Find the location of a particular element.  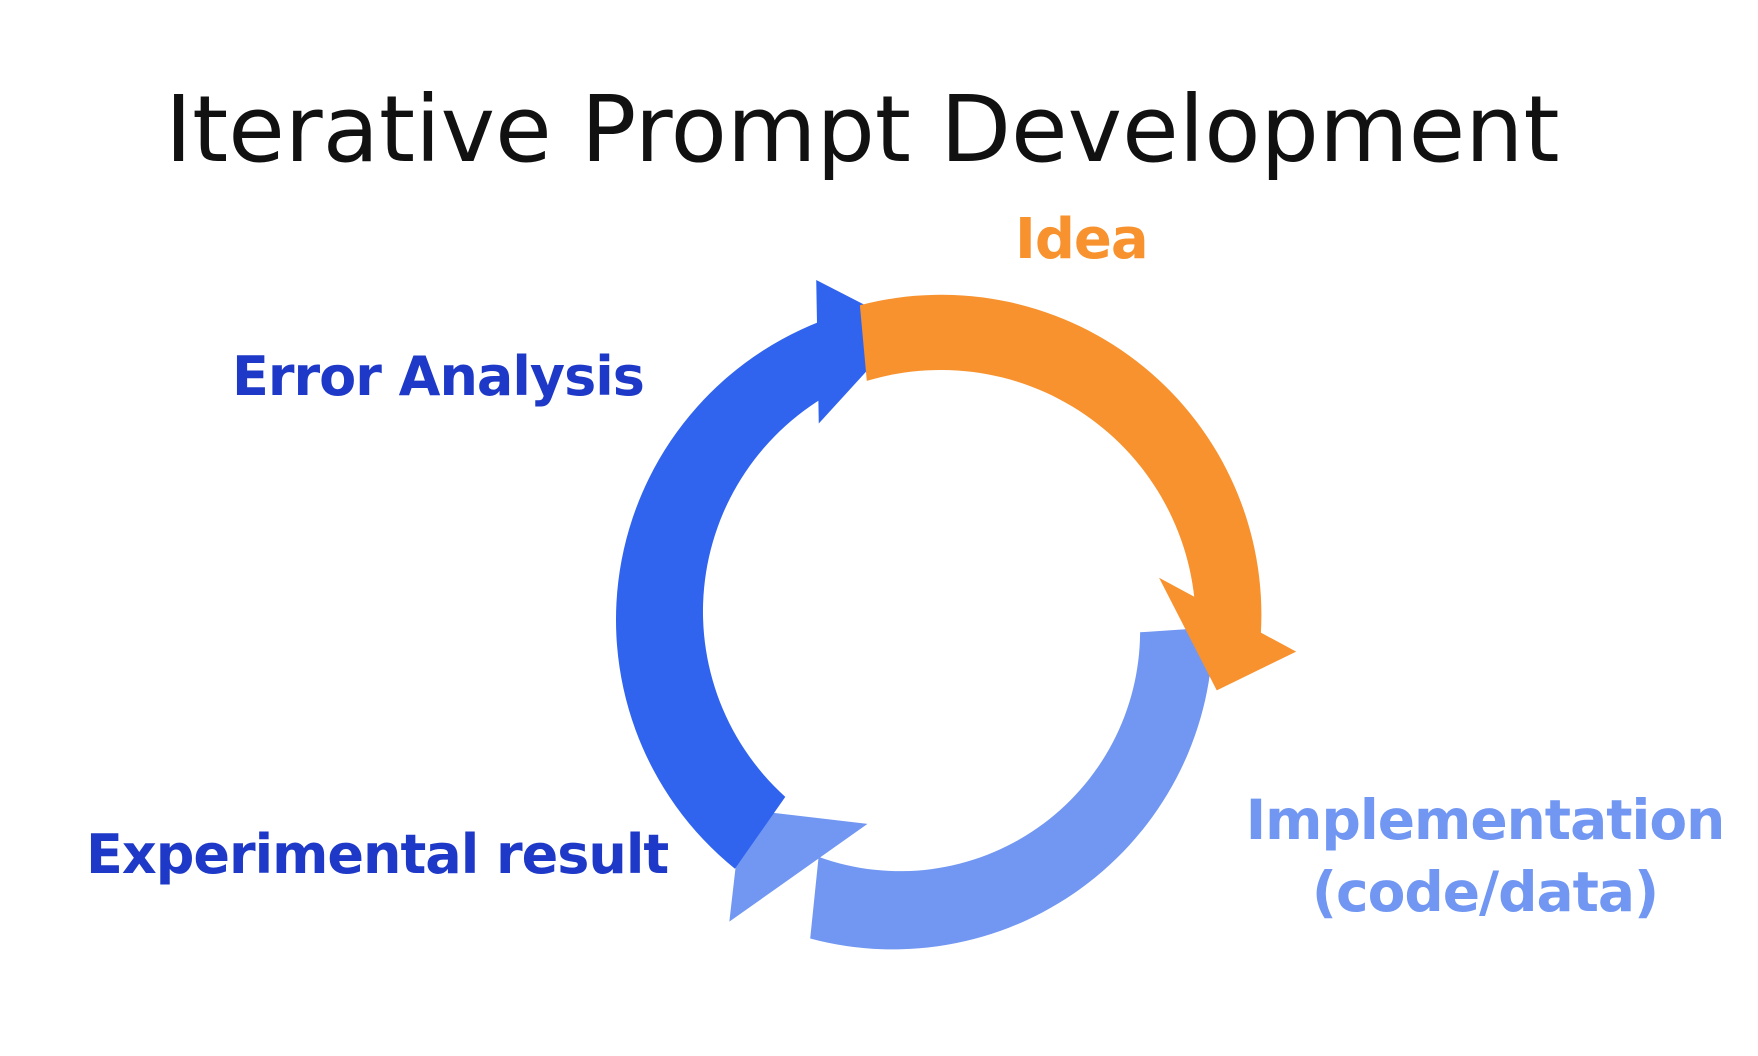

stage-label-error-analysis: Error Analysis is located at coordinates (438, 376).